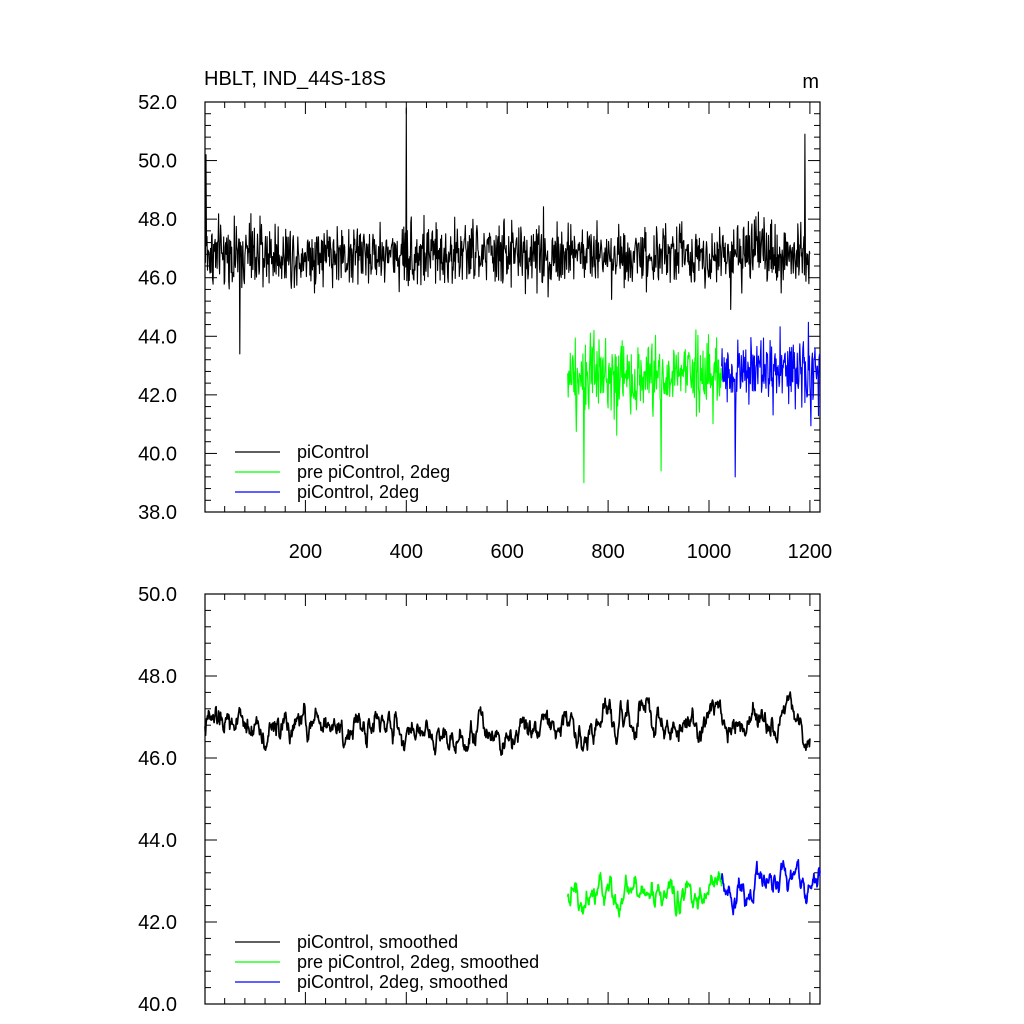 The width and height of the screenshot is (1024, 1024). What do you see at coordinates (157, 103) in the screenshot?
I see `y-tick-label: 52.0` at bounding box center [157, 103].